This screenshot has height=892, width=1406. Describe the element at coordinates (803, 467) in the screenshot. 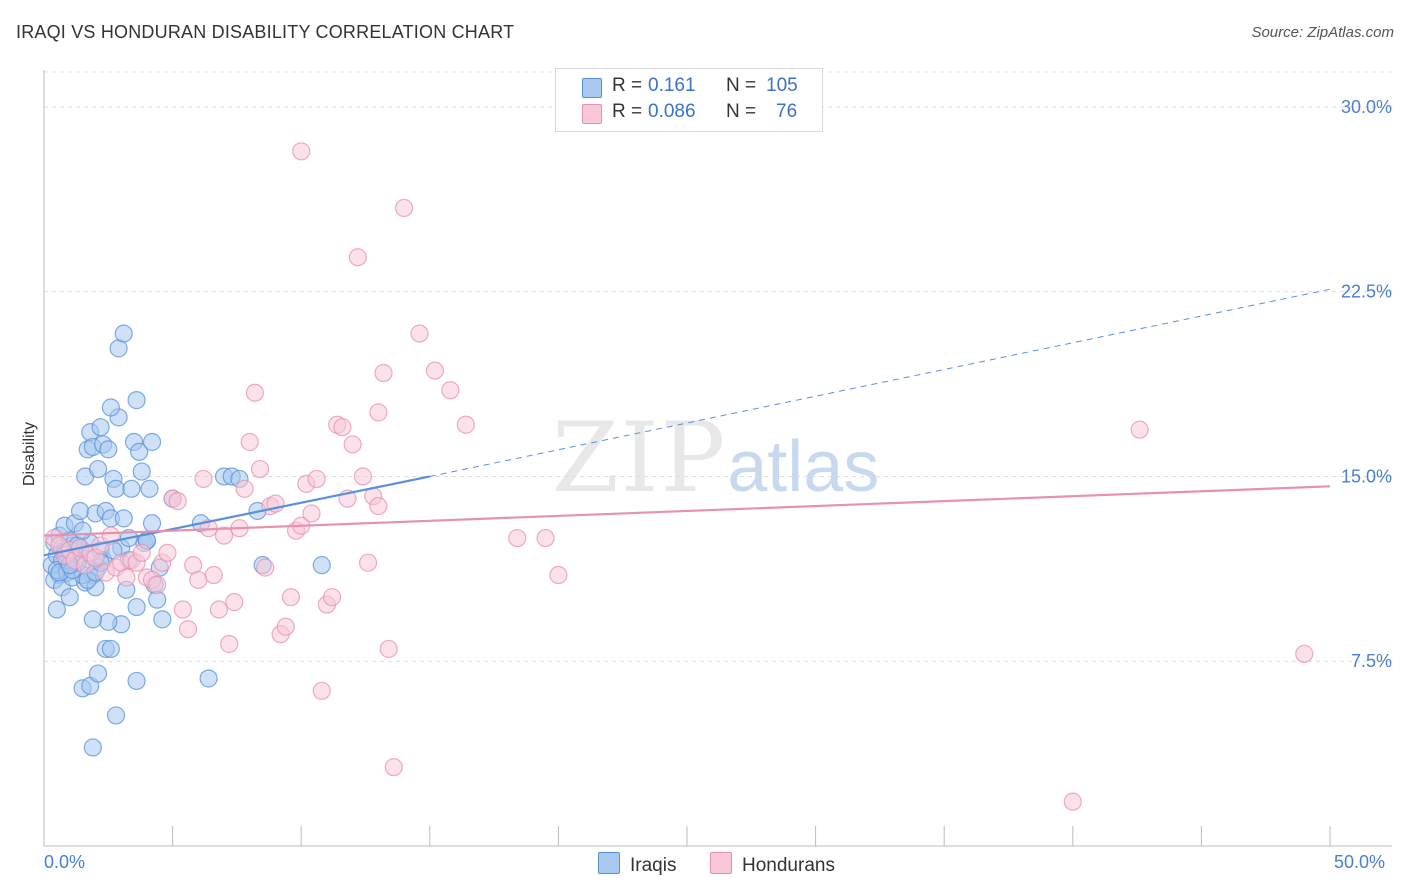

I see `watermark-atlas: atlas` at that location.